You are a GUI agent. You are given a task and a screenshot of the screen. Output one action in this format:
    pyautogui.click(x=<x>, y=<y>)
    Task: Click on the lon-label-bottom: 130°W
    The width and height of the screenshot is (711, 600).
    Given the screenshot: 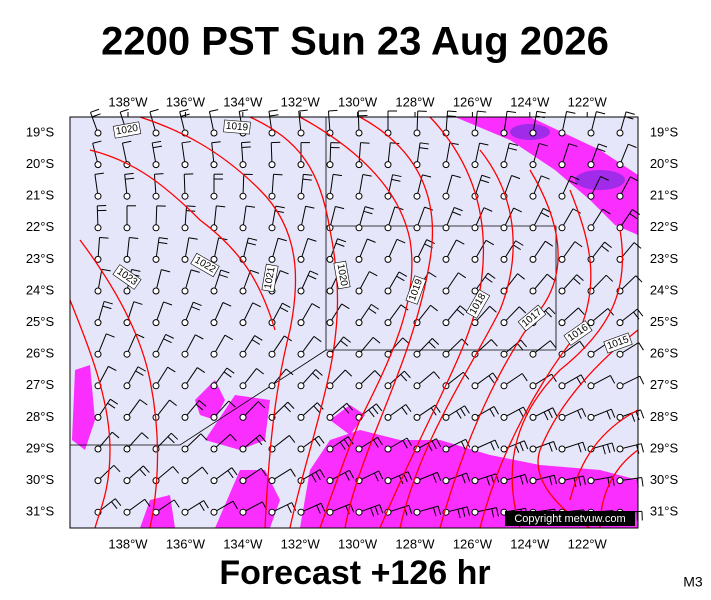 What is the action you would take?
    pyautogui.click(x=358, y=543)
    